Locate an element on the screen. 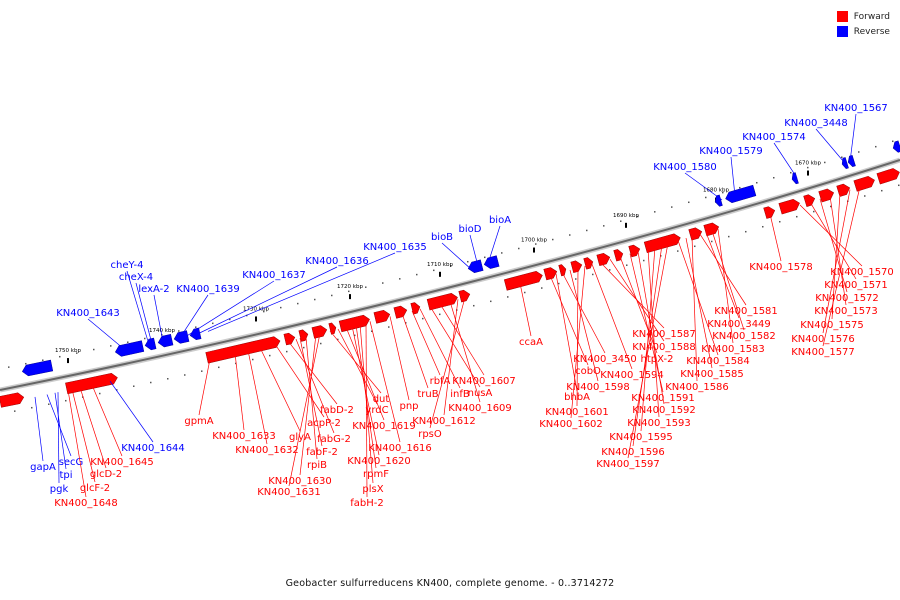 This screenshot has height=600, width=900. gene-label-kn400-1609: KN400_1609 is located at coordinates (480, 408).